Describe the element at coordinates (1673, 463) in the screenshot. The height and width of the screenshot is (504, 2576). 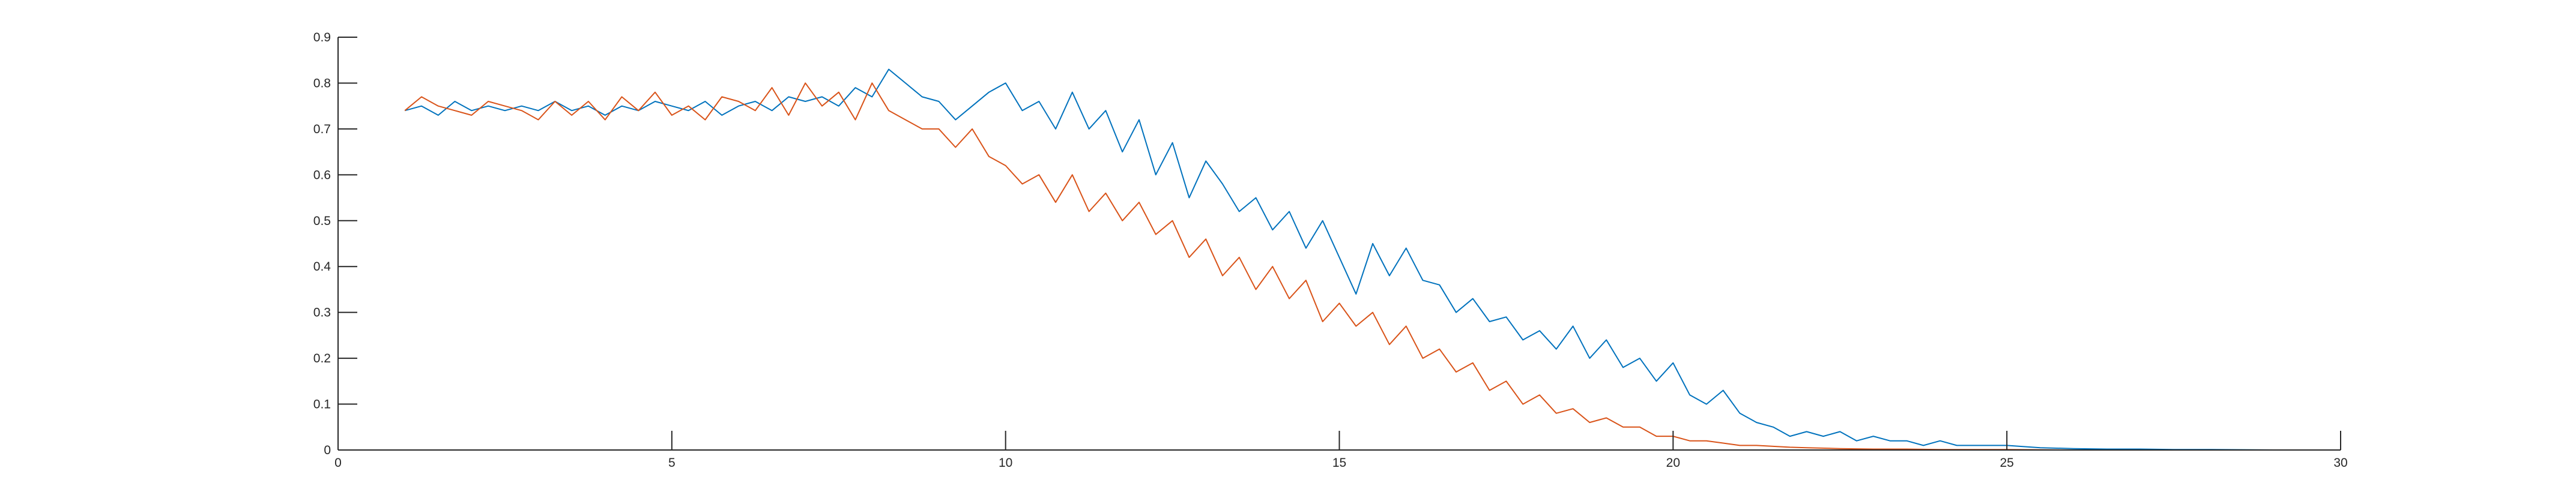
I see `x-tick-label: 20` at that location.